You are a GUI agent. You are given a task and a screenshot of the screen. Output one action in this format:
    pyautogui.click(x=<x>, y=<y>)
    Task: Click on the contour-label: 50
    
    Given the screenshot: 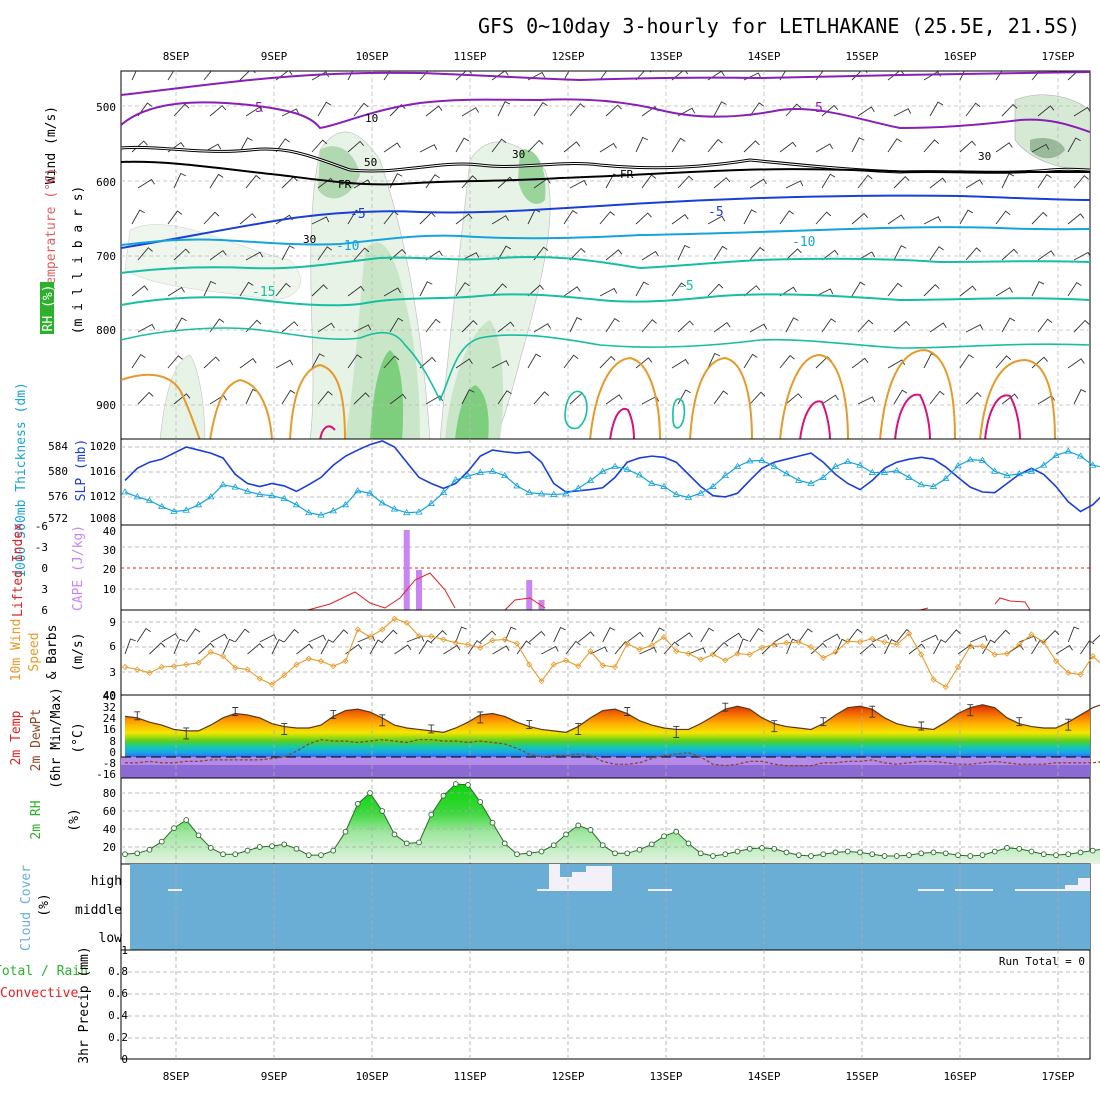 What is the action you would take?
    pyautogui.click(x=370, y=162)
    